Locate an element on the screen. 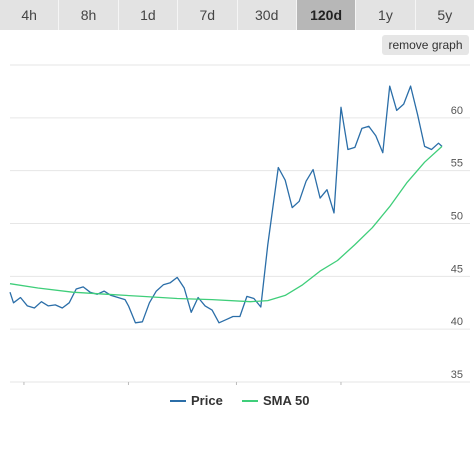  y-tick-label: 45 is located at coordinates (457, 269).